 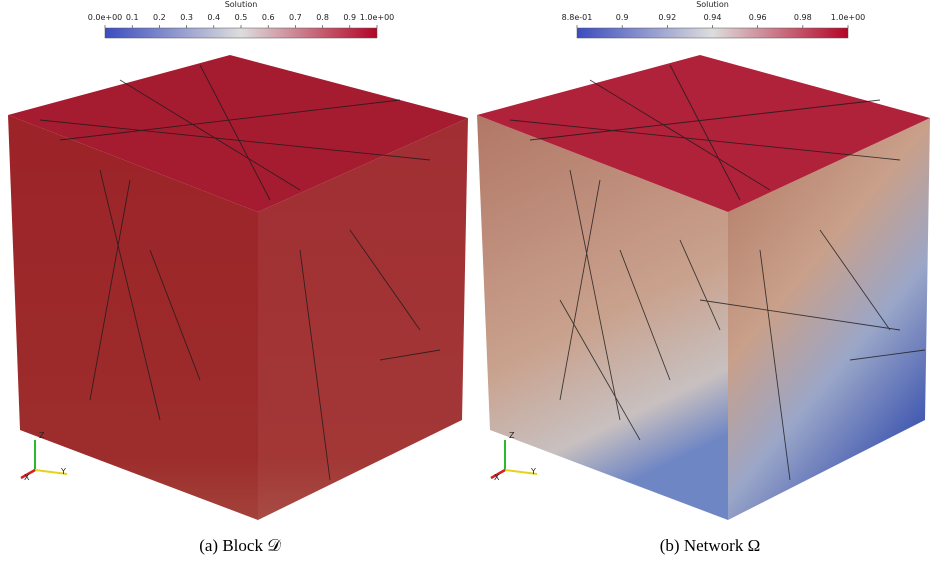 I want to click on colorbar-tick-label: 0.3, so click(x=186, y=17).